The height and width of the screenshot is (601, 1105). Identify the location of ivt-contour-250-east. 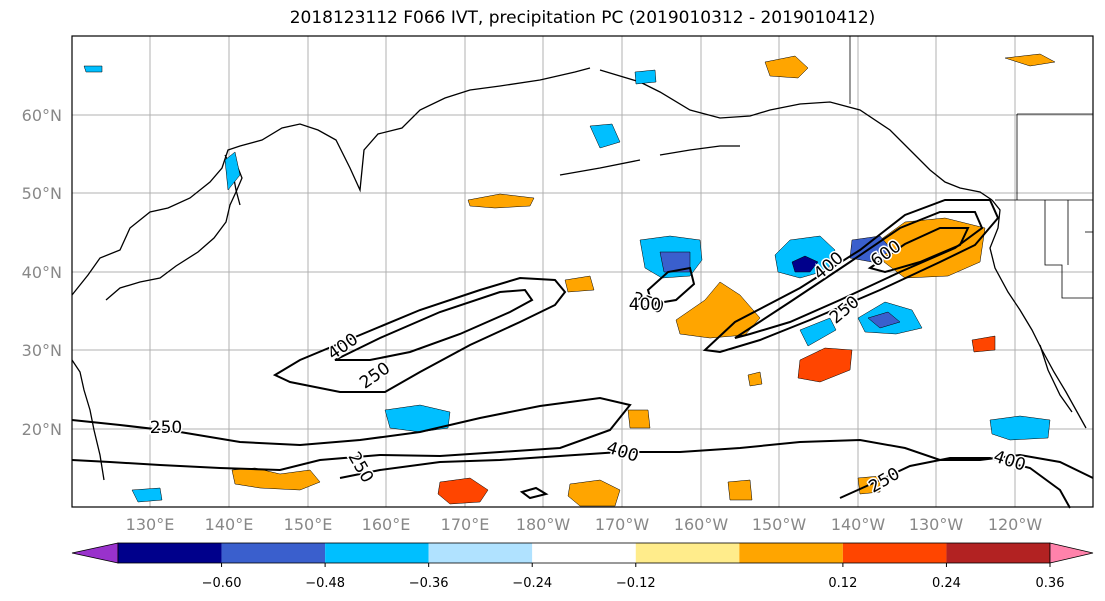
(851, 276).